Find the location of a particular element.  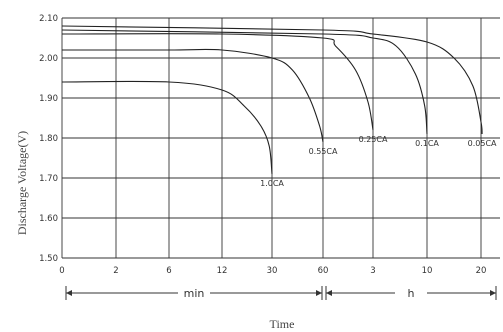

time-unit-label: h is located at coordinates (411, 293).